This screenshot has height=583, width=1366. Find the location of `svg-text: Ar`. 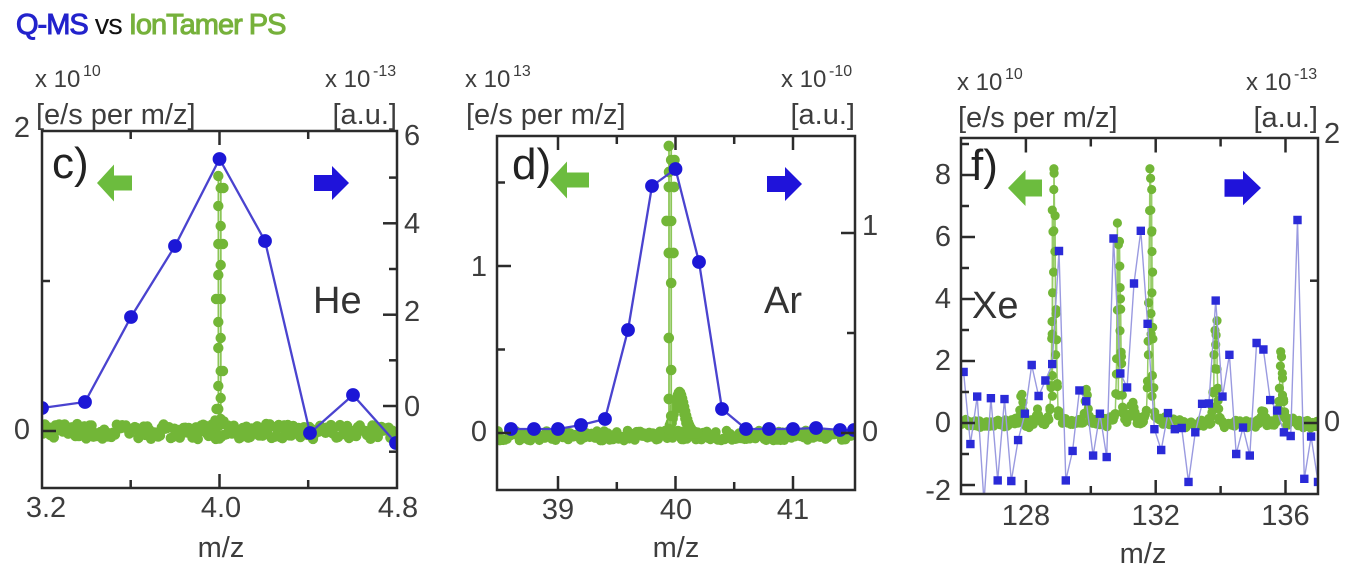

svg-text: Ar is located at coordinates (783, 301).